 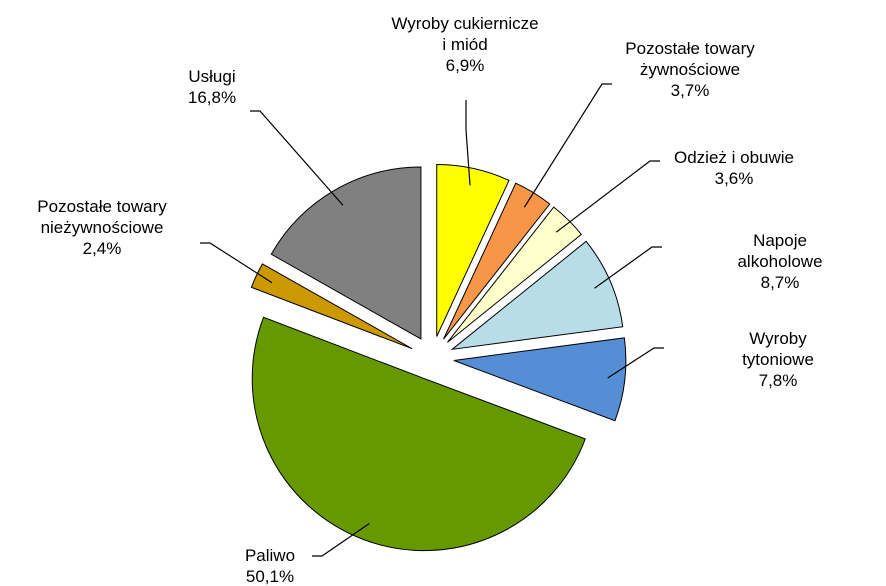 I want to click on value-label: 8,7%, so click(x=780, y=282).